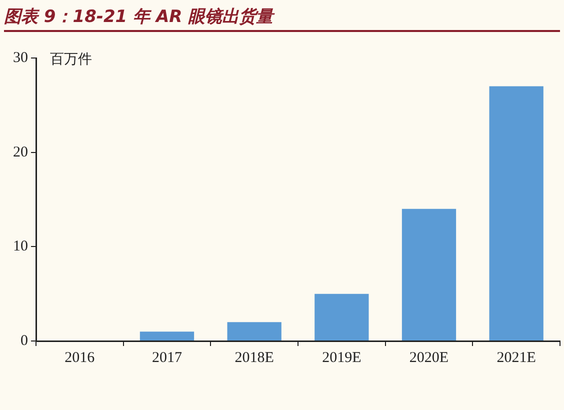  I want to click on x-tick-label: 2017, so click(167, 358).